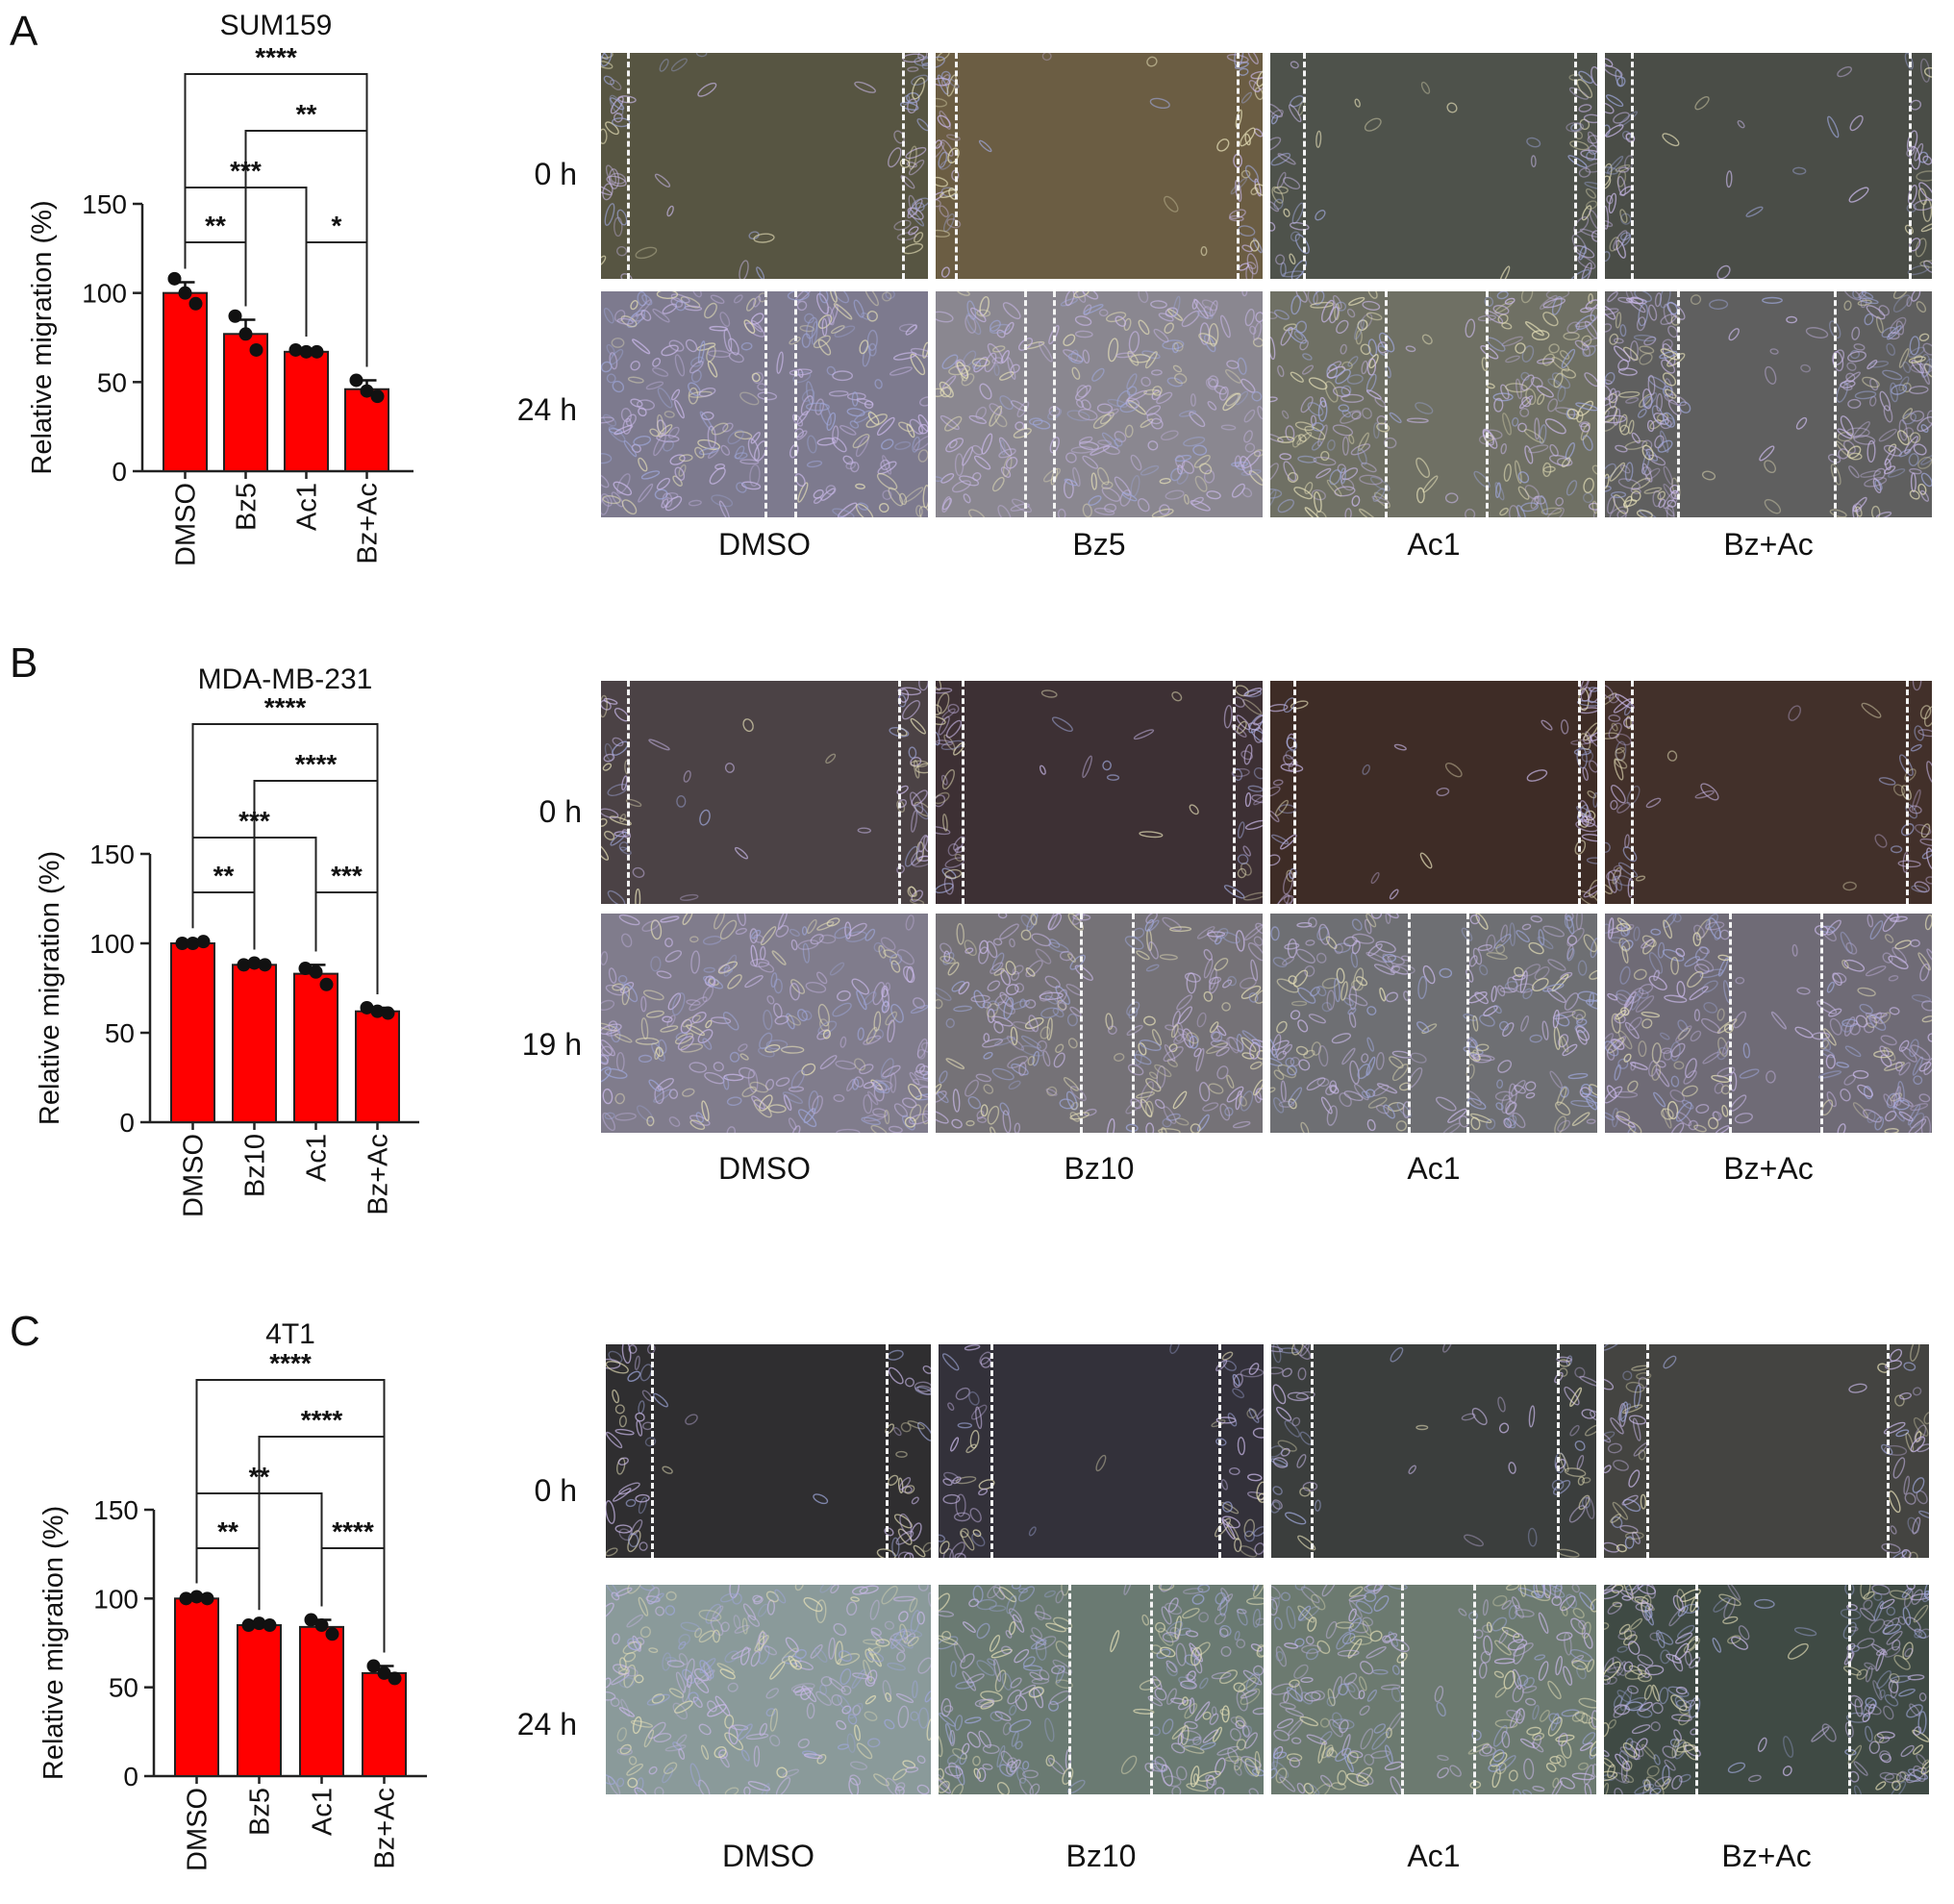 This screenshot has width=1954, height=1904. Describe the element at coordinates (246, 171) in the screenshot. I see `significance-label: ***` at that location.